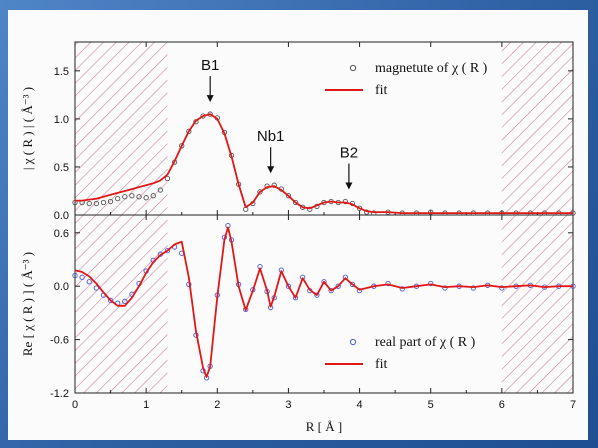  I want to click on x-tick-label: 1, so click(146, 405).